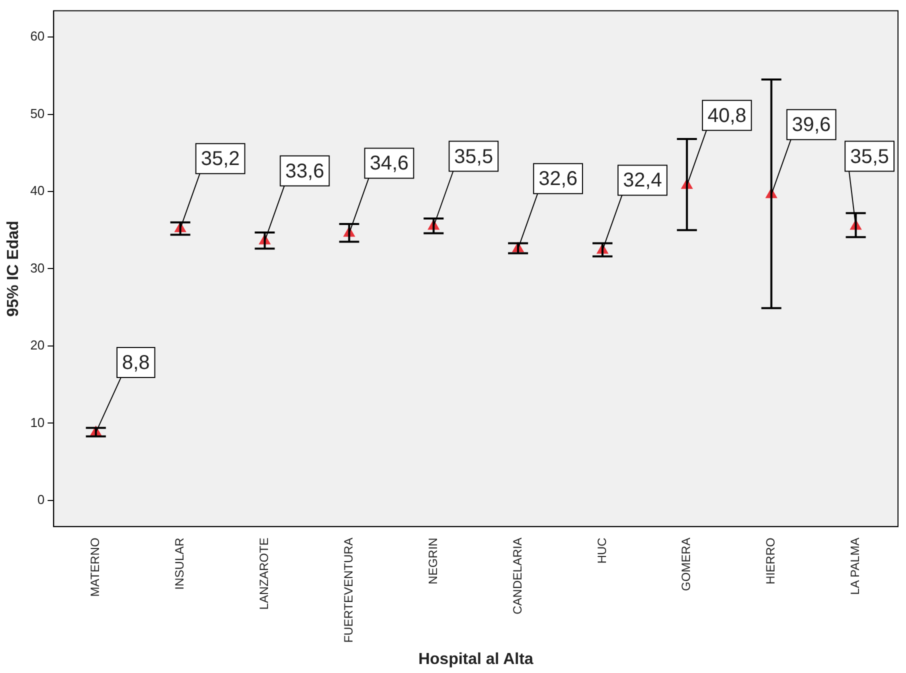 This screenshot has height=673, width=906. I want to click on data-label: 35,2, so click(220, 159).